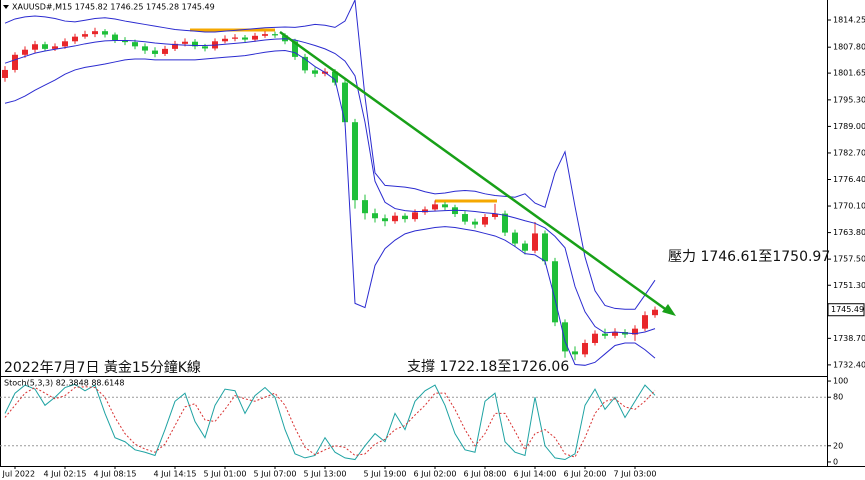 The height and width of the screenshot is (480, 865). Describe the element at coordinates (325, 474) in the screenshot. I see `x-tick-label: 5 Jul 13:00` at that location.